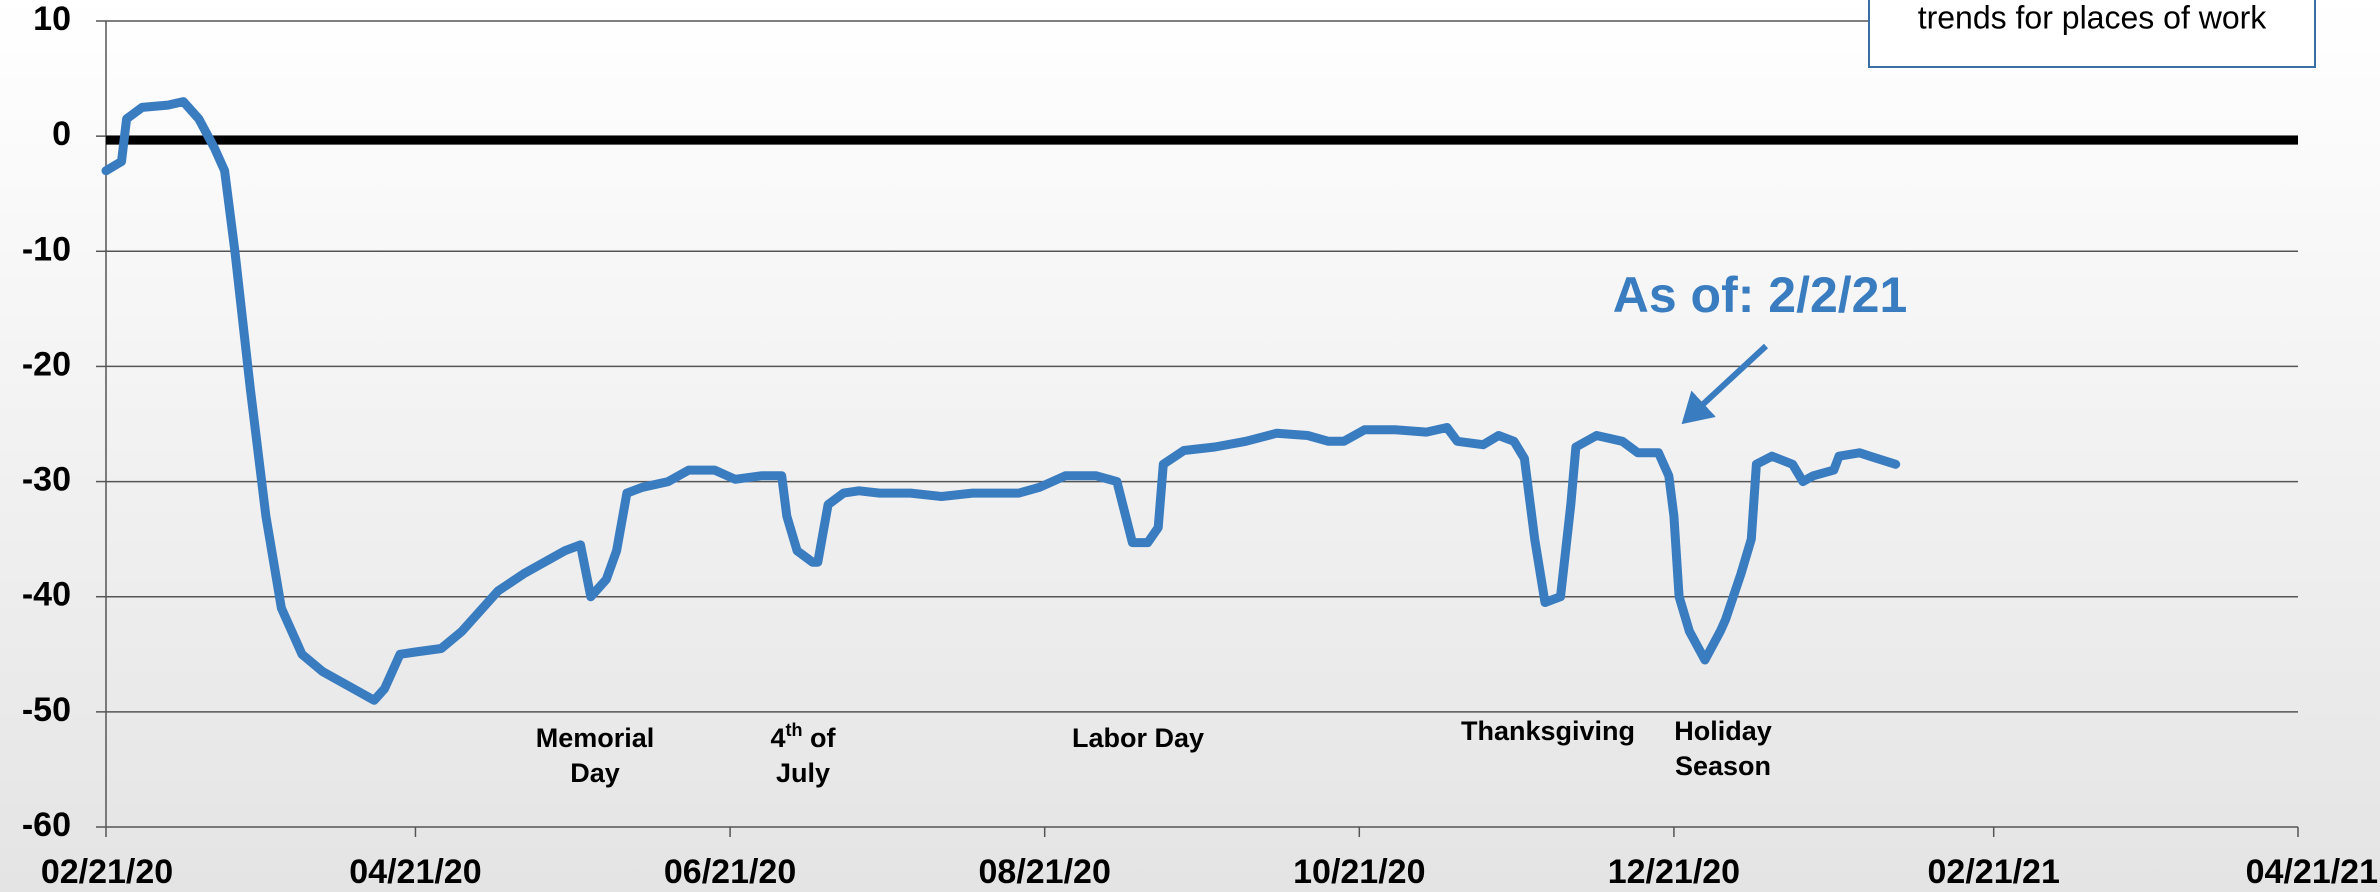 Image resolution: width=2380 pixels, height=892 pixels. I want to click on annotation: Labor Day, so click(1138, 738).